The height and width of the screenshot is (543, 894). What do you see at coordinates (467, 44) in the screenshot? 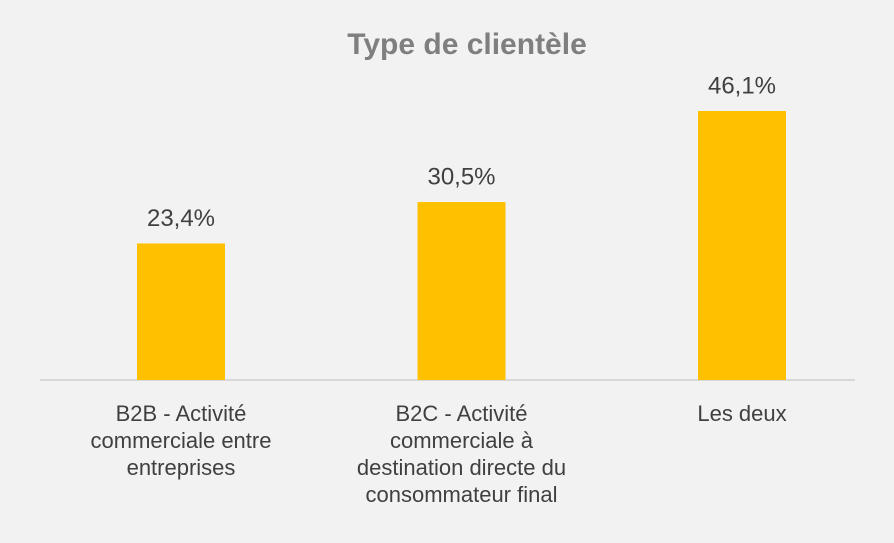
I see `chart-title: Type de clientèle` at bounding box center [467, 44].